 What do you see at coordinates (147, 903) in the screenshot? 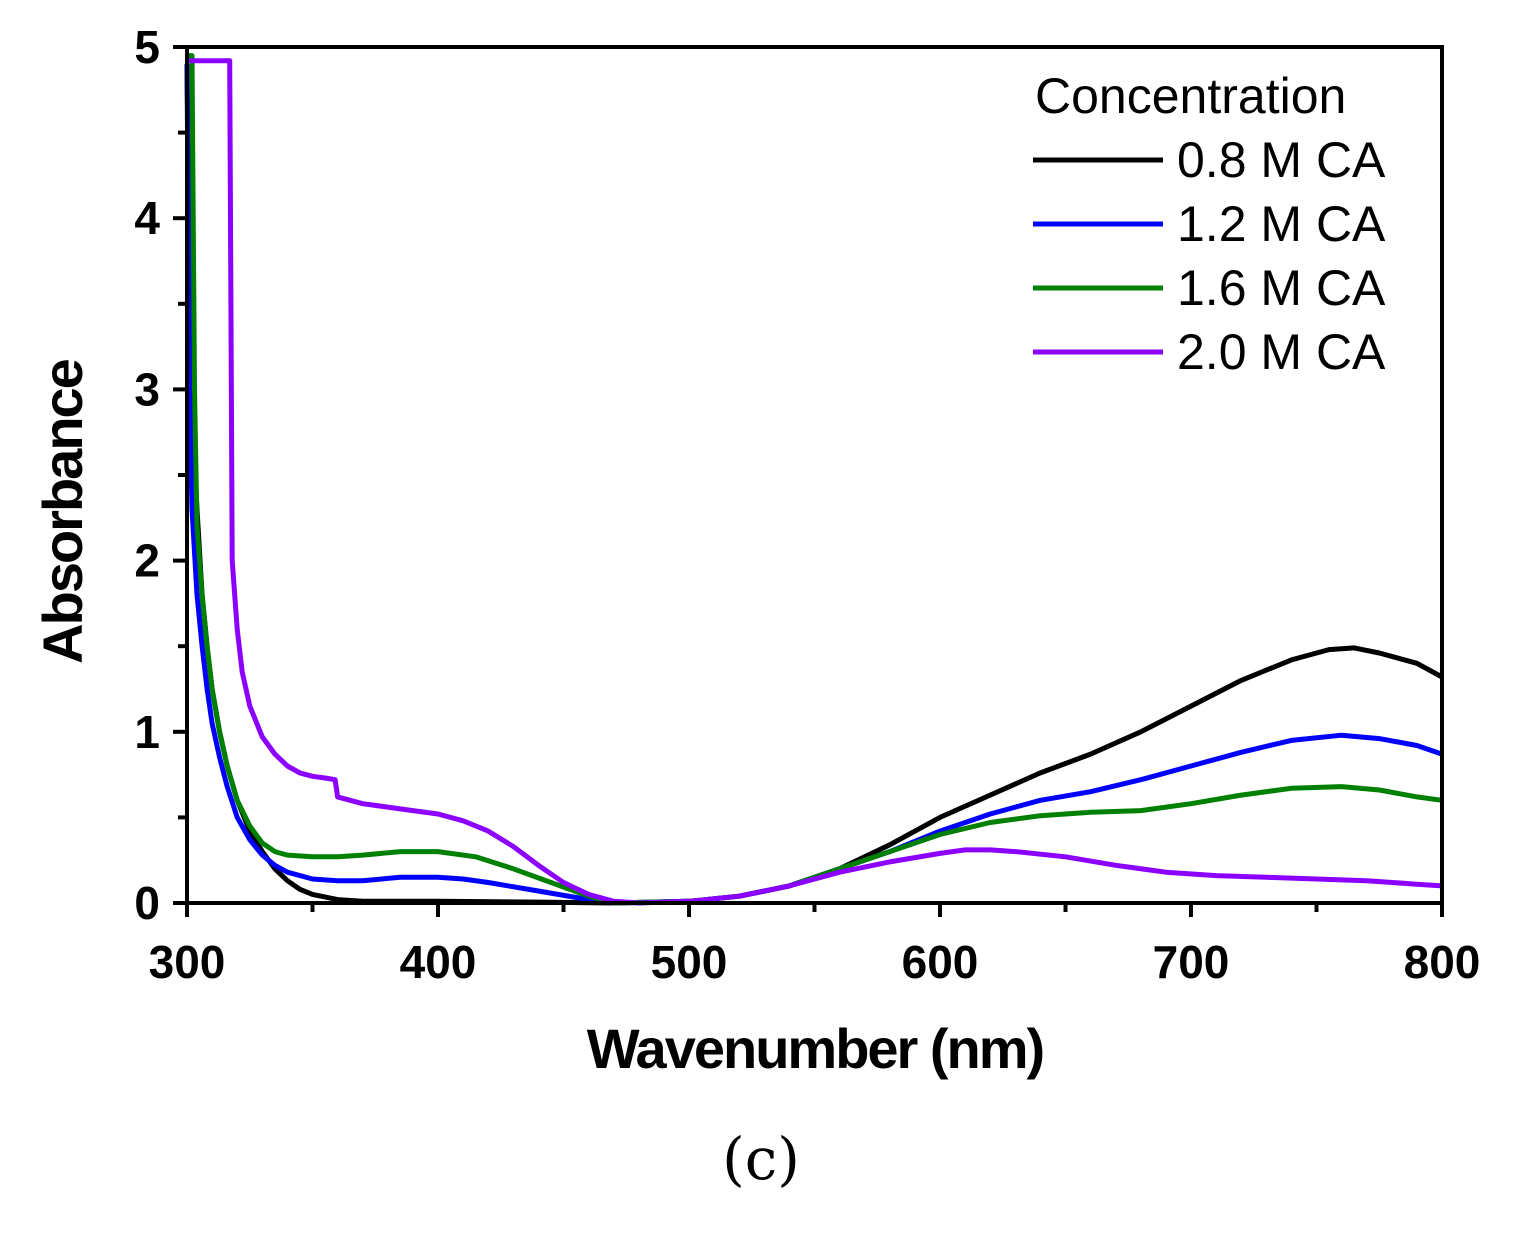
I see `y-tick-label: 0` at bounding box center [147, 903].